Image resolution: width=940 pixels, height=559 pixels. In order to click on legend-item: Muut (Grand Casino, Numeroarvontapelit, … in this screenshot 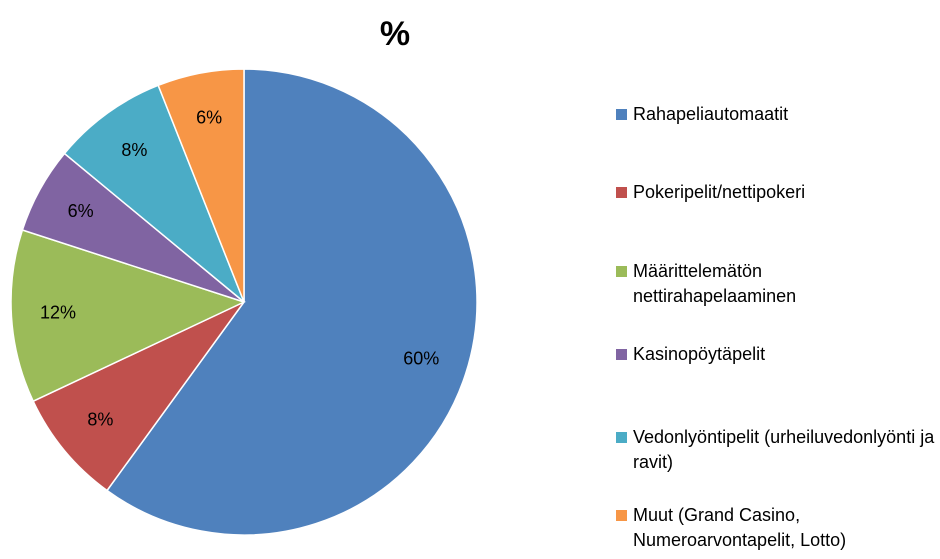, I will do `click(778, 528)`.